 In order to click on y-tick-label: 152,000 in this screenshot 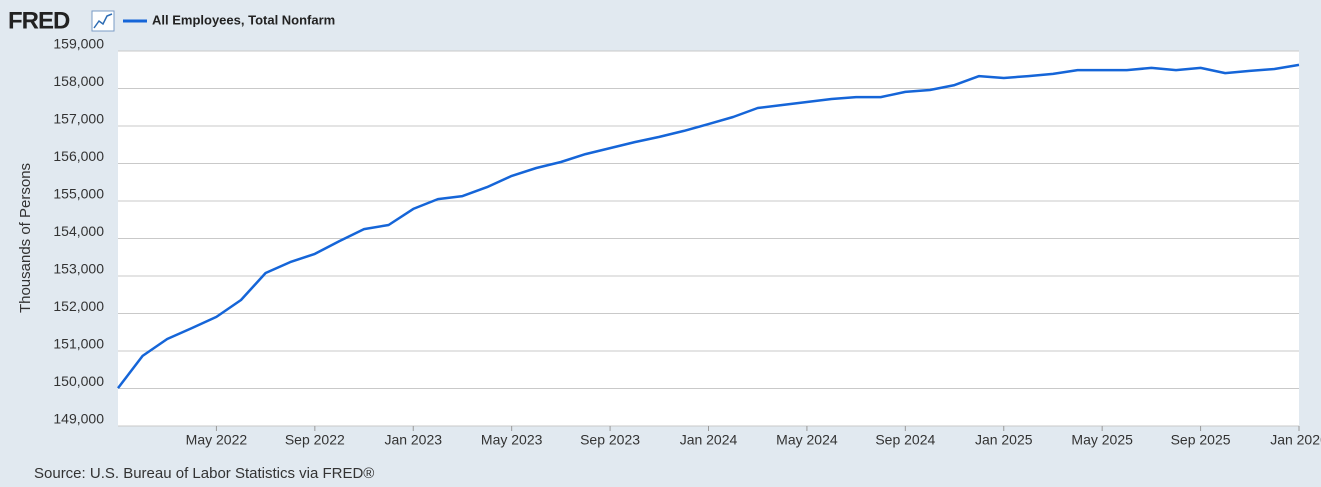, I will do `click(78, 306)`.